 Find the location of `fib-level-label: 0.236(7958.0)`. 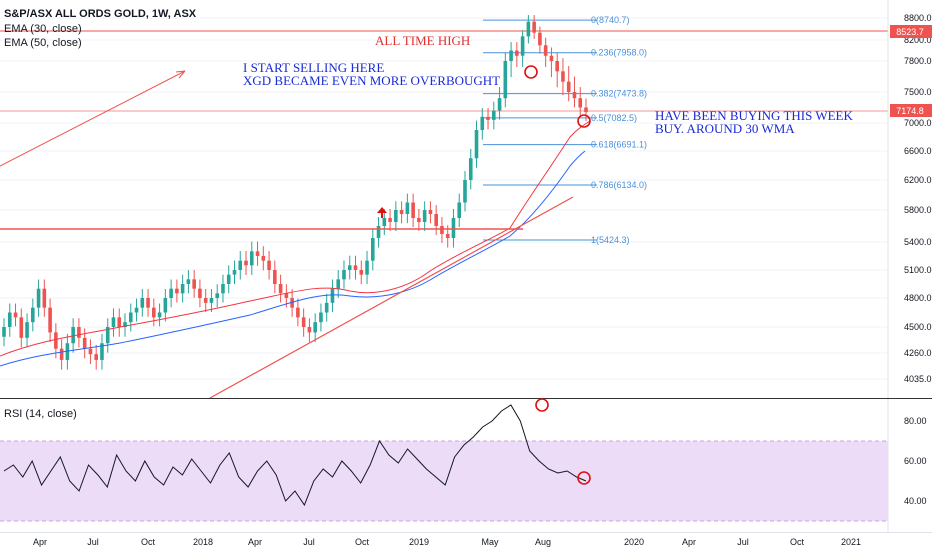

fib-level-label: 0.236(7958.0) is located at coordinates (619, 53).